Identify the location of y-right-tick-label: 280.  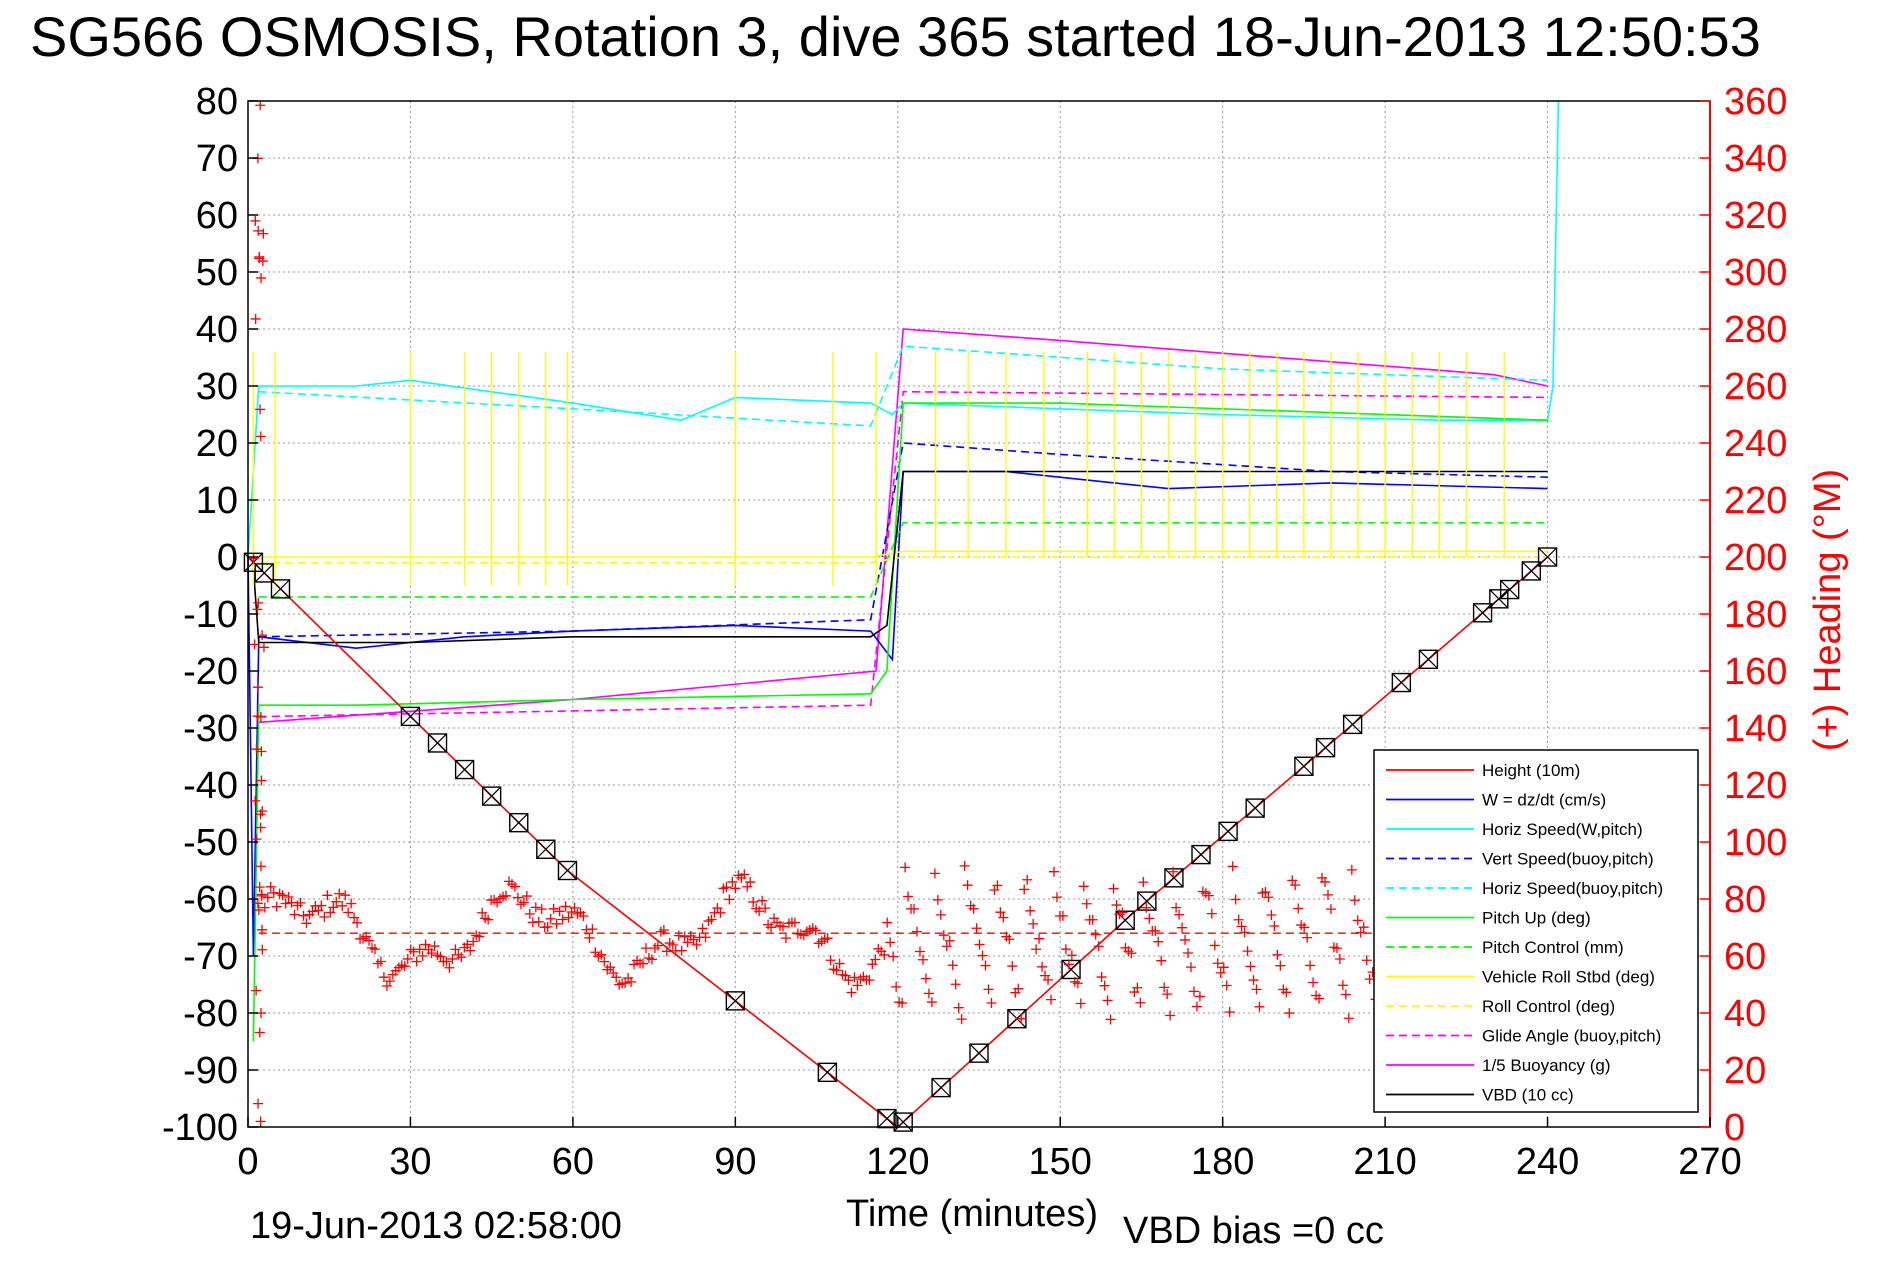
(1755, 330).